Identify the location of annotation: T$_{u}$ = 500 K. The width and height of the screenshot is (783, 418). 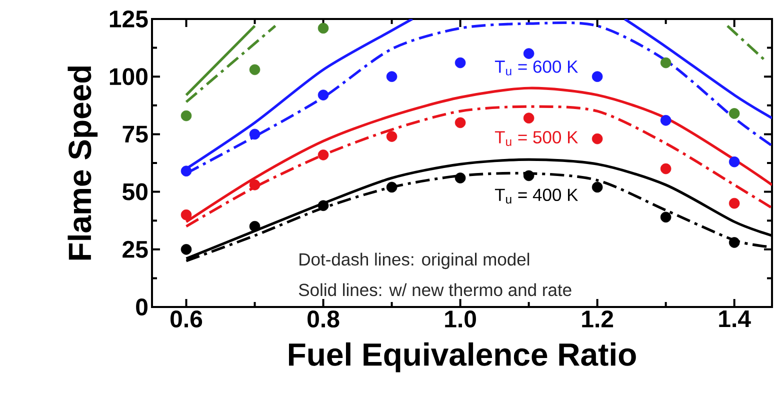
(536, 138).